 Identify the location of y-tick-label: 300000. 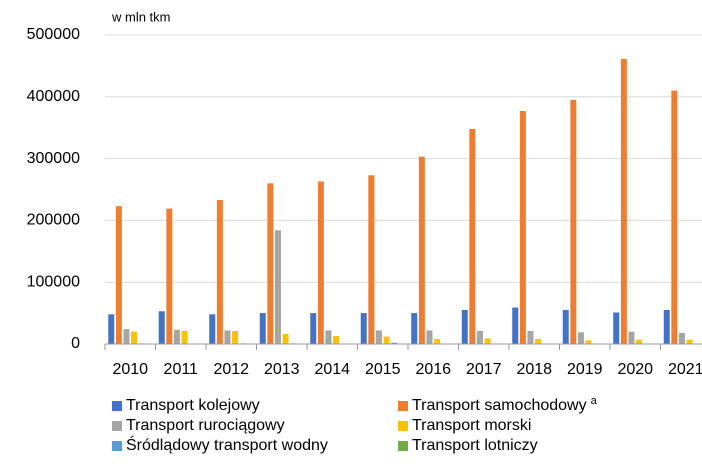
(53, 158).